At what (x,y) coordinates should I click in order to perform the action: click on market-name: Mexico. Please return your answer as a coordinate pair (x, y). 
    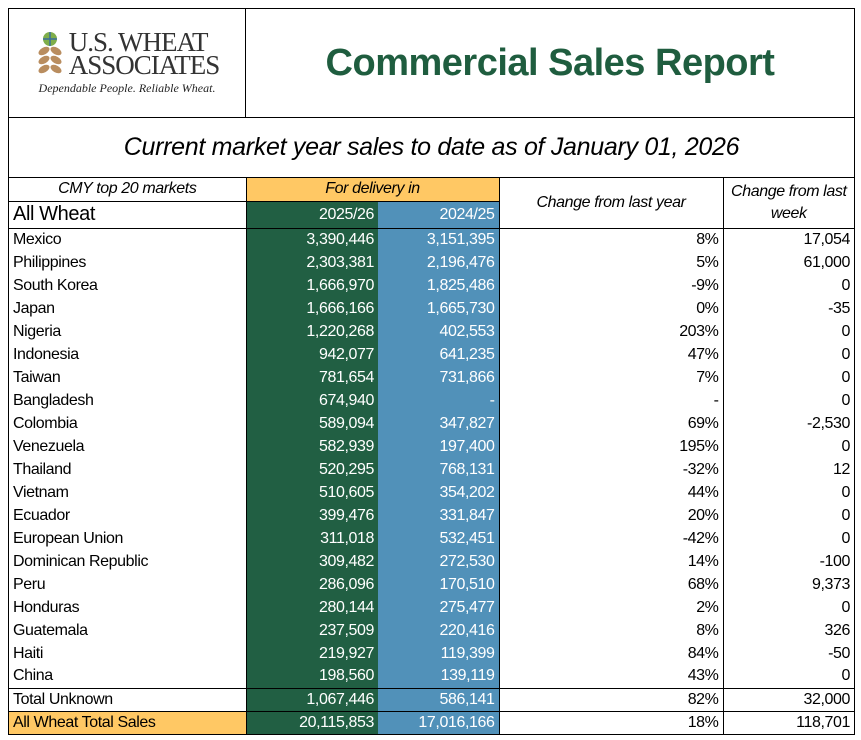
    Looking at the image, I should click on (127, 239).